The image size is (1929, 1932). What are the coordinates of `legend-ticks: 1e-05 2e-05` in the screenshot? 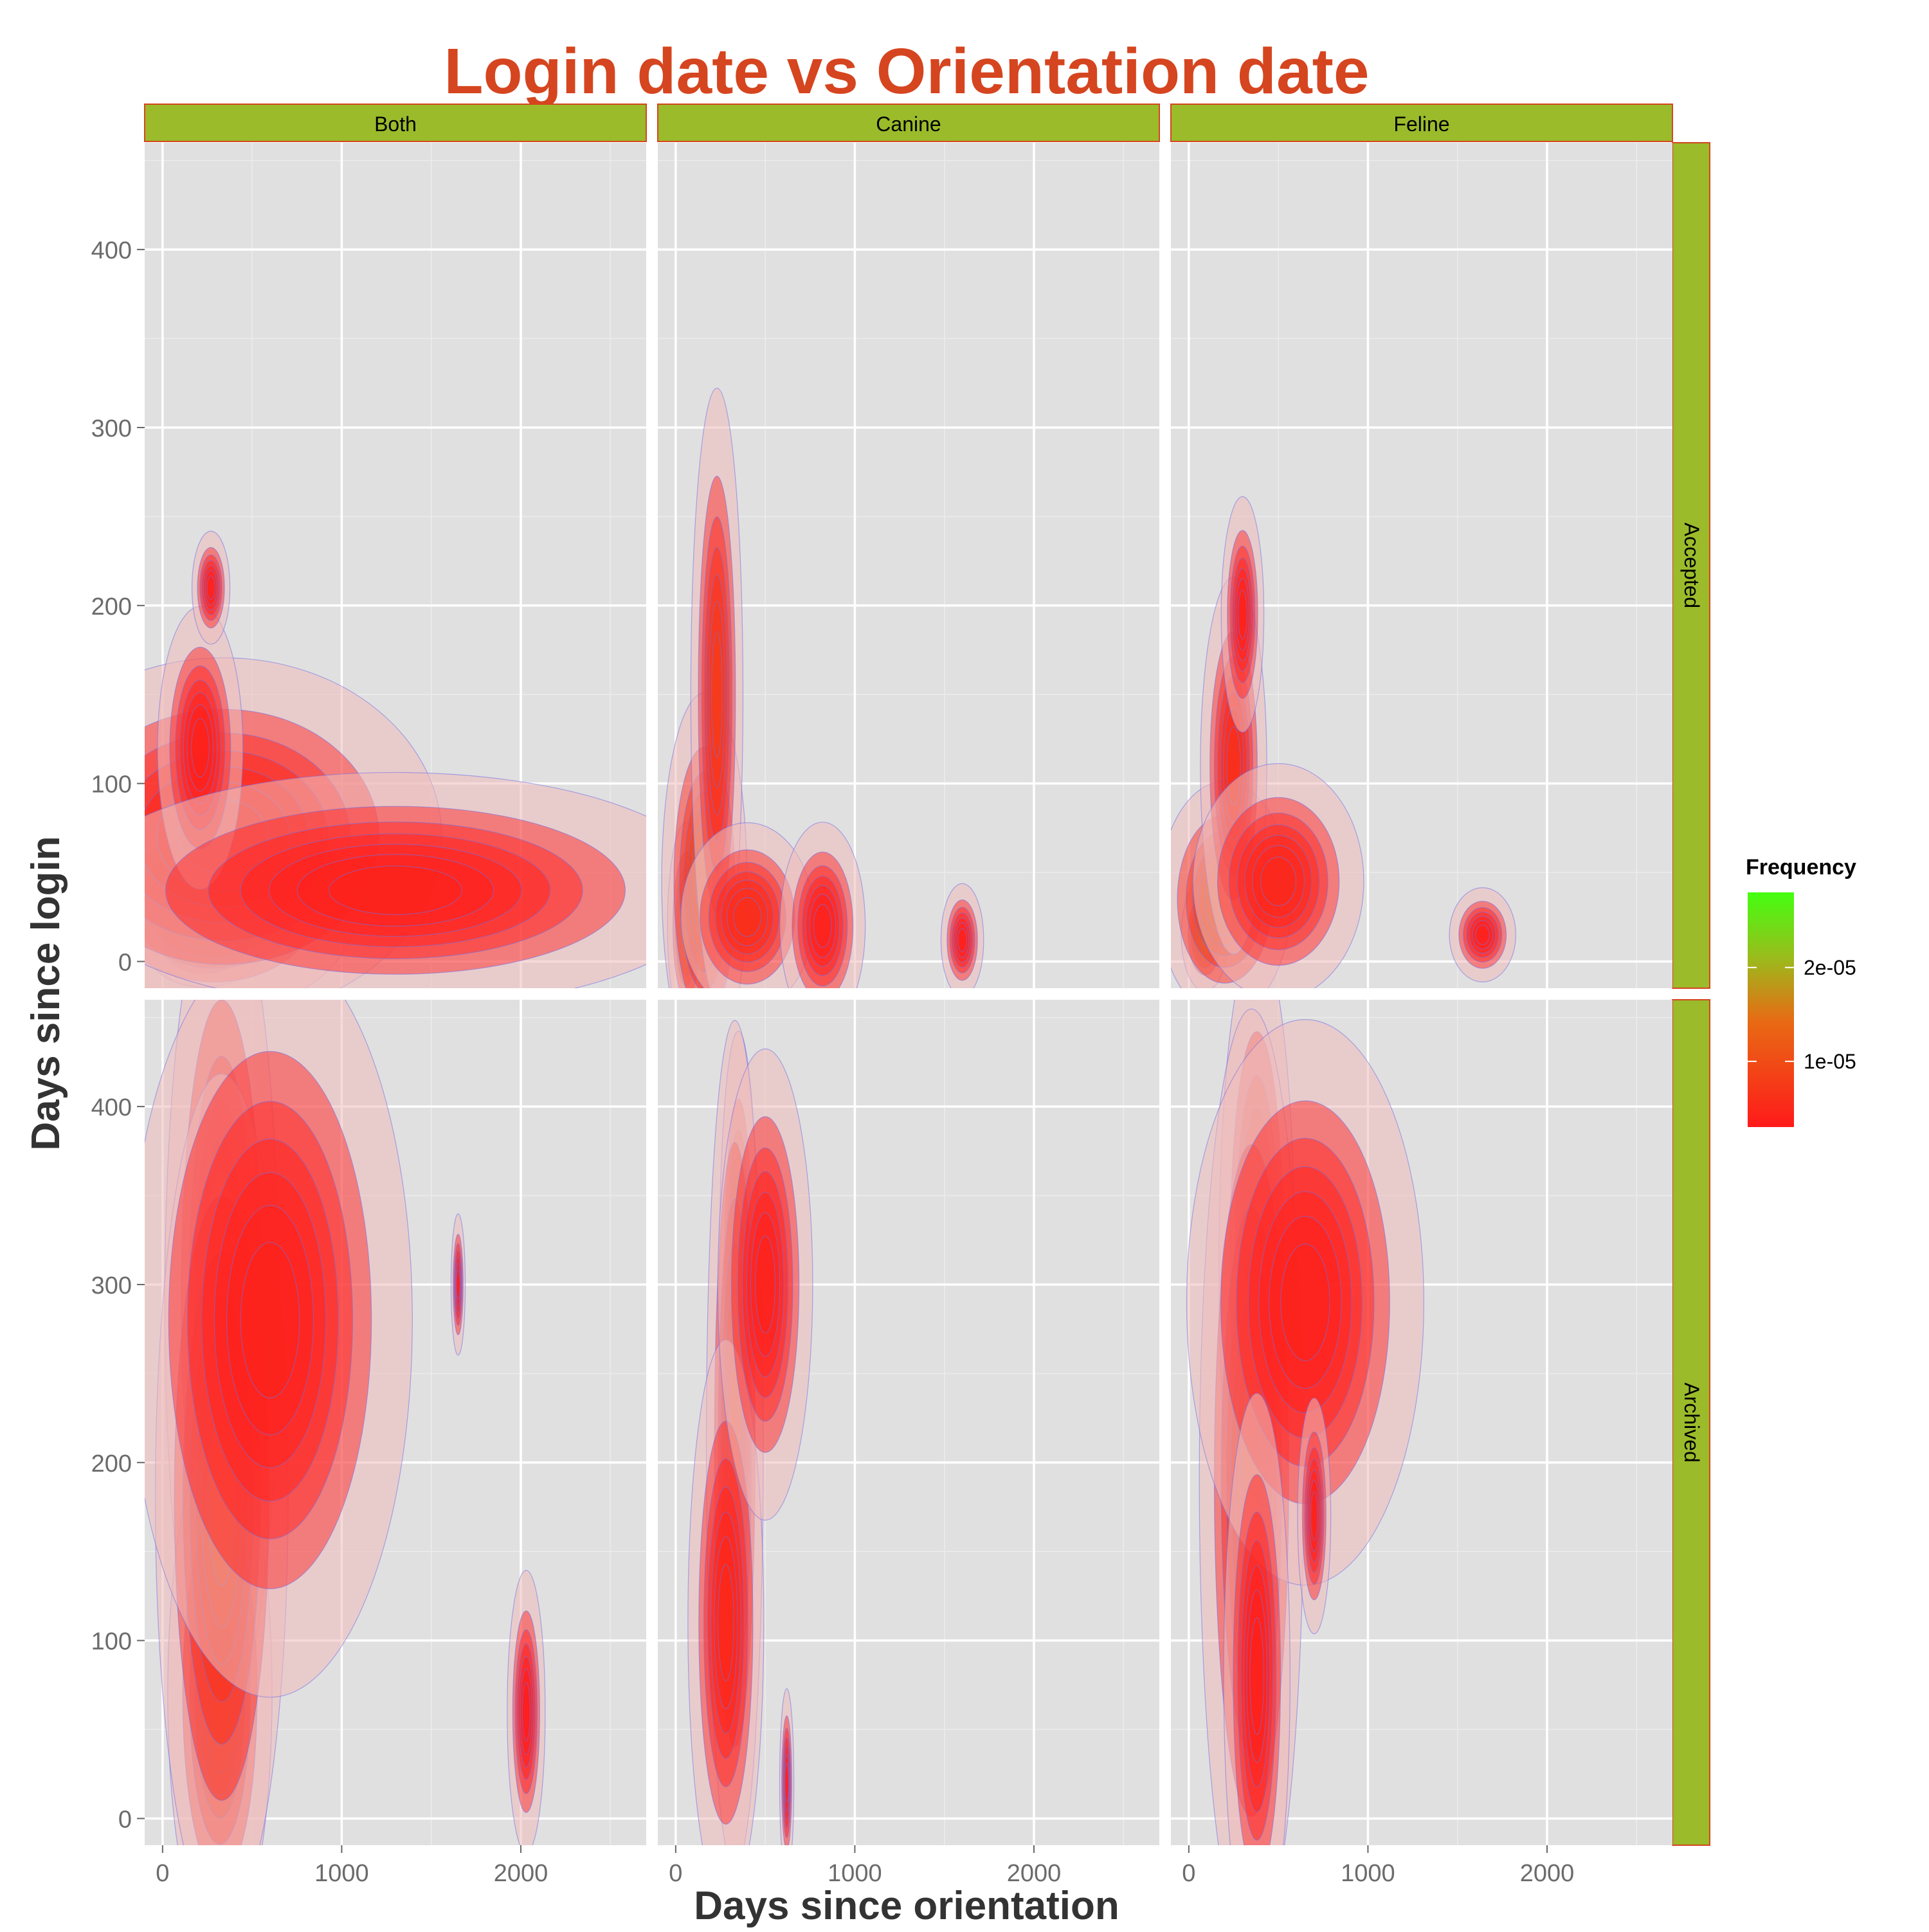 It's located at (1802, 1014).